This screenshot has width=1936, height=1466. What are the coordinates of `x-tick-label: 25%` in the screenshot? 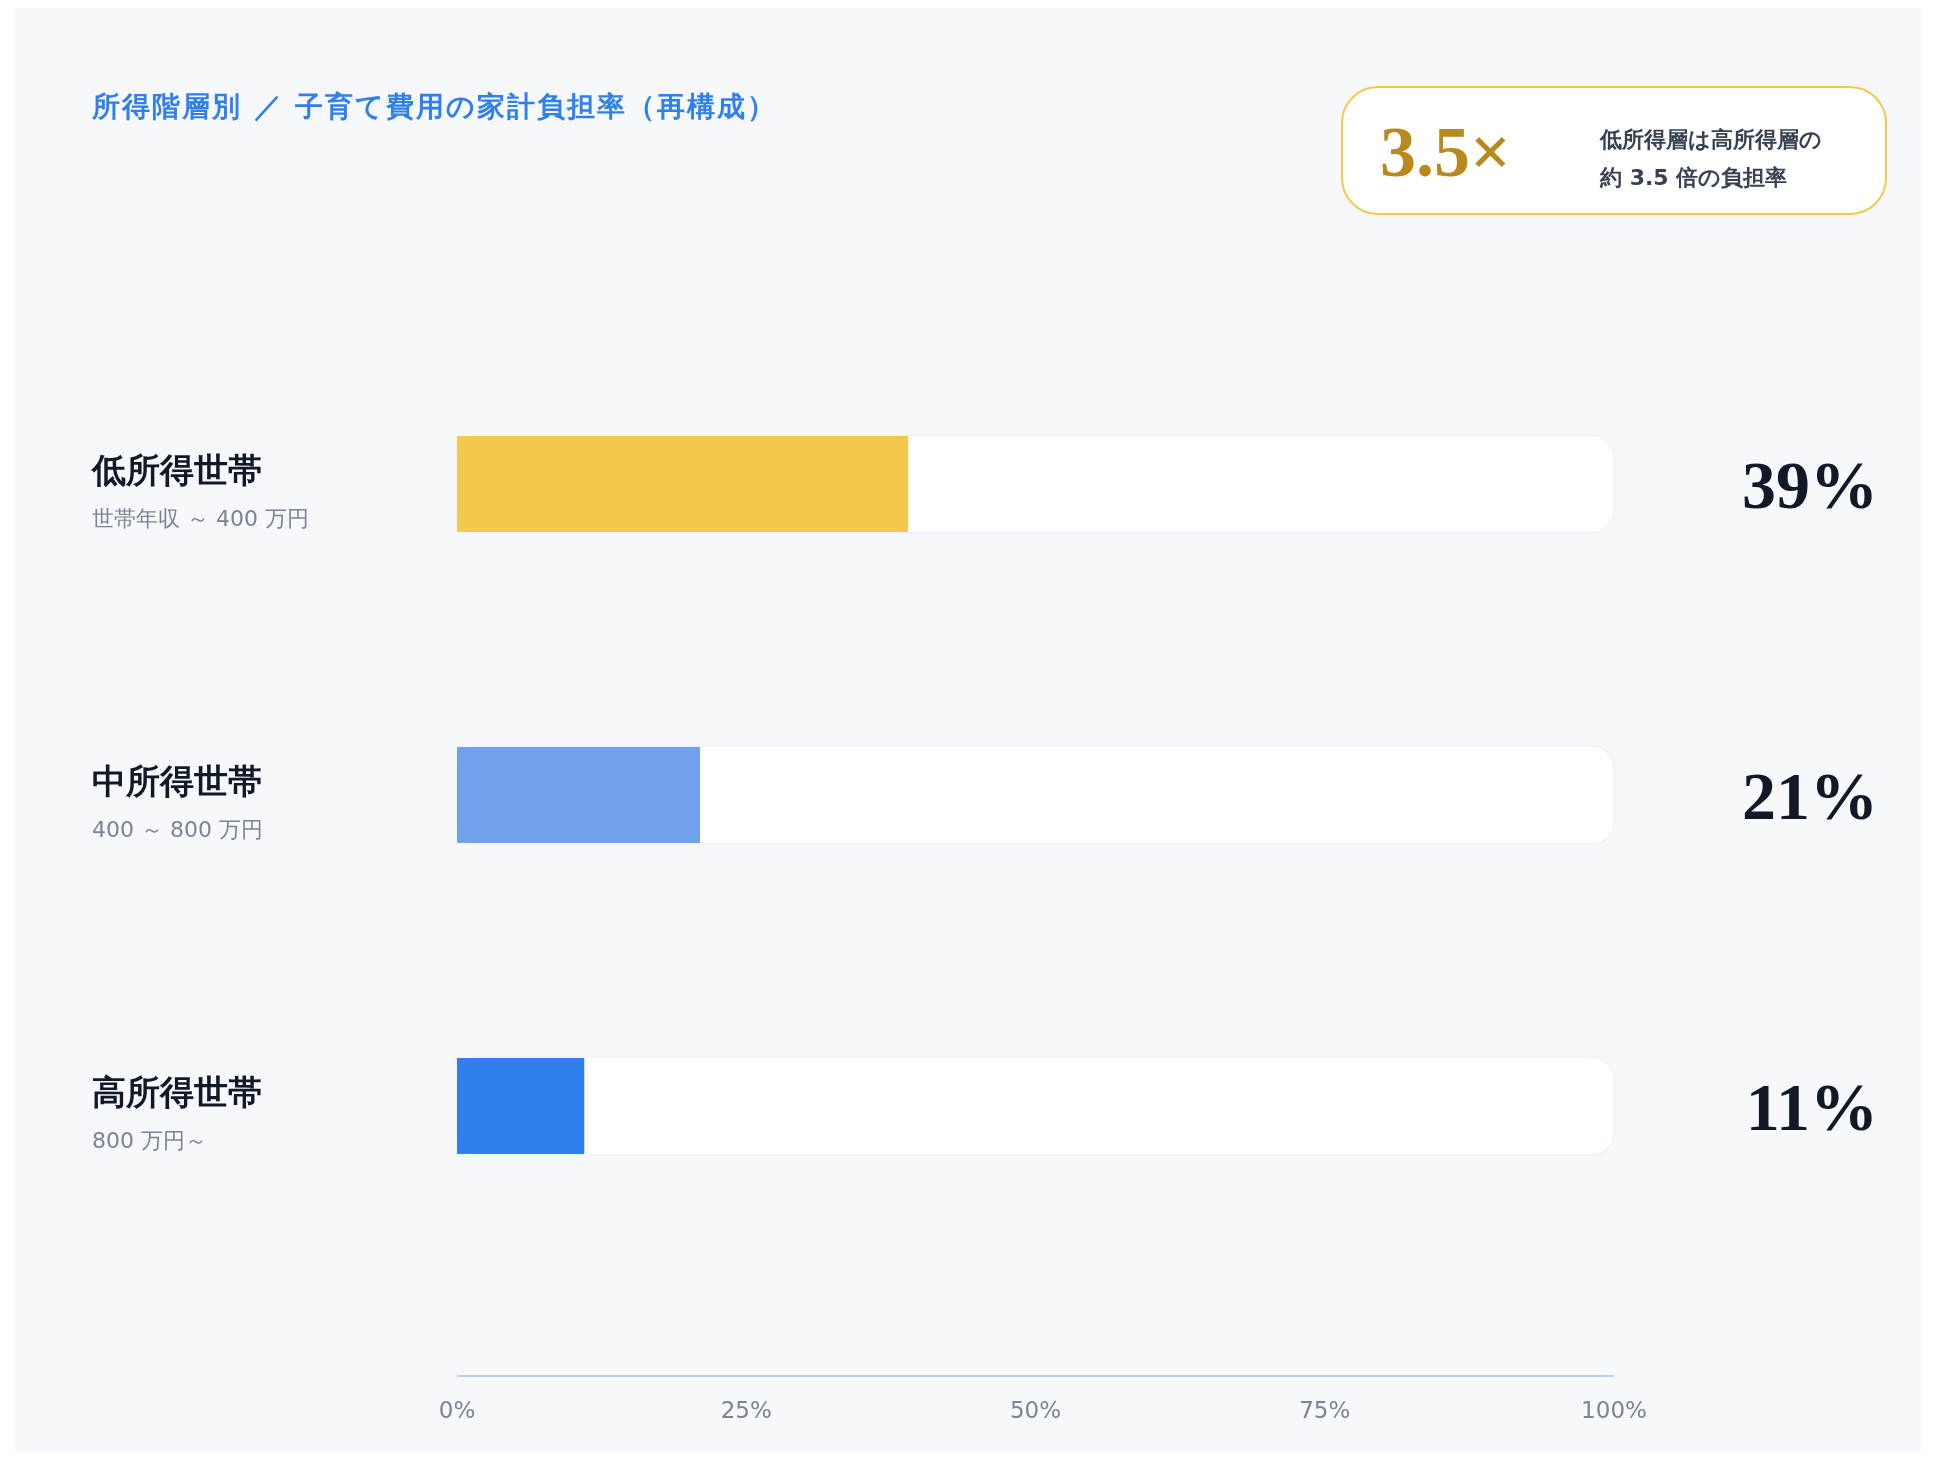 It's located at (746, 1410).